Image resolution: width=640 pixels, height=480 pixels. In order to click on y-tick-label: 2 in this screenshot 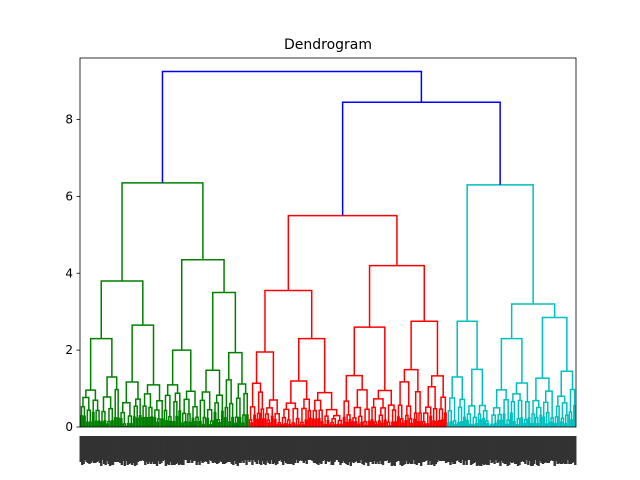, I will do `click(69, 350)`.